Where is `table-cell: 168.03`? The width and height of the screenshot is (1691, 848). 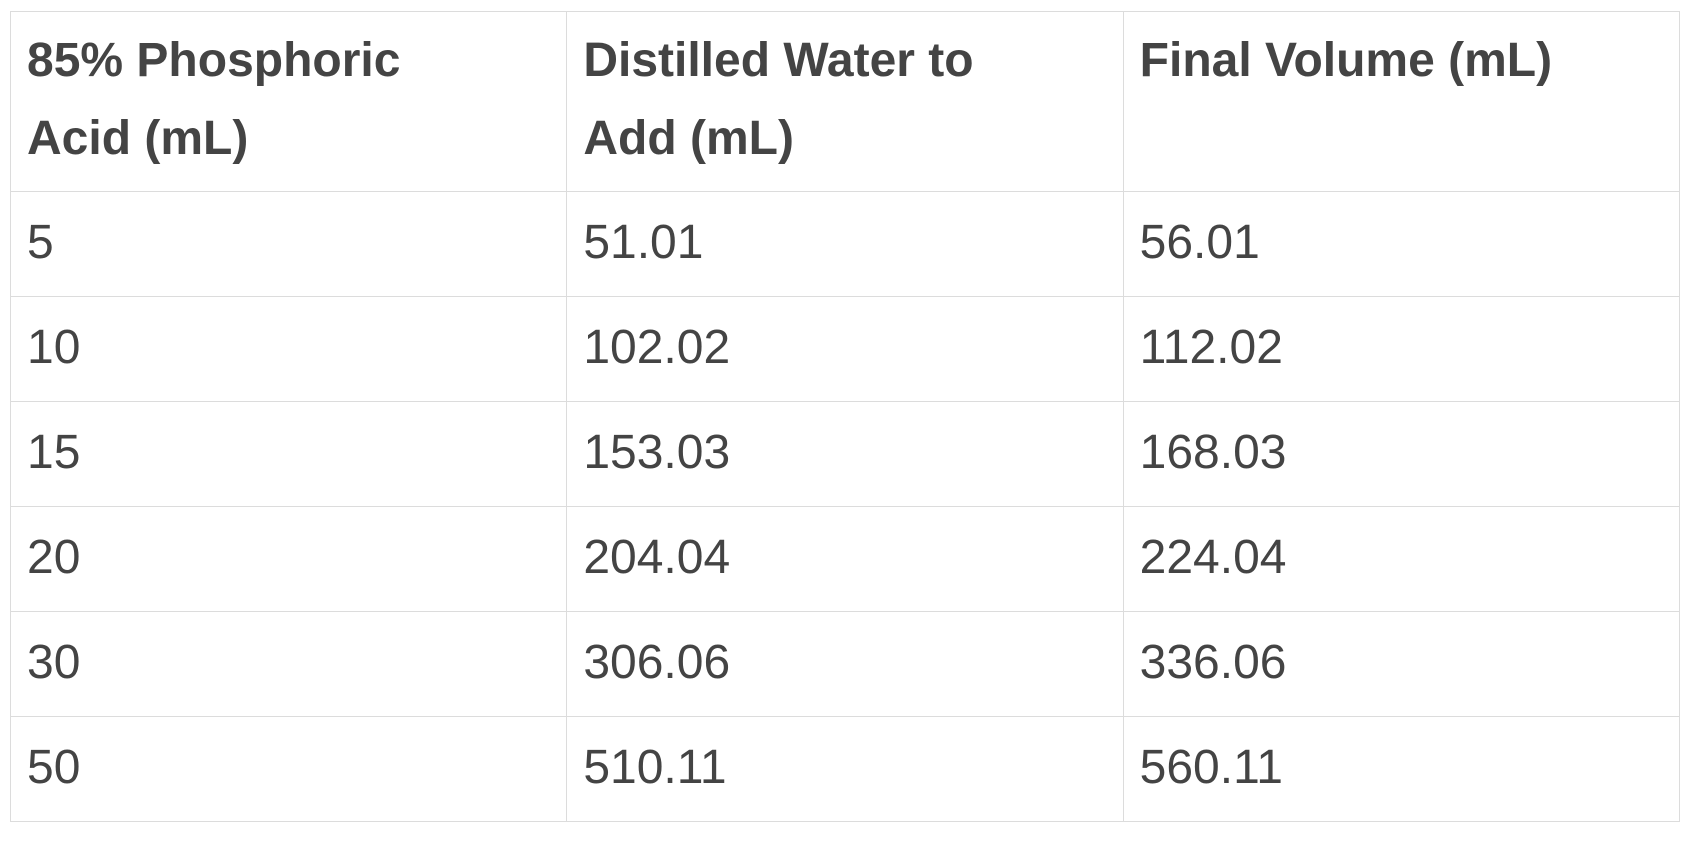
table-cell: 168.03 is located at coordinates (1401, 454).